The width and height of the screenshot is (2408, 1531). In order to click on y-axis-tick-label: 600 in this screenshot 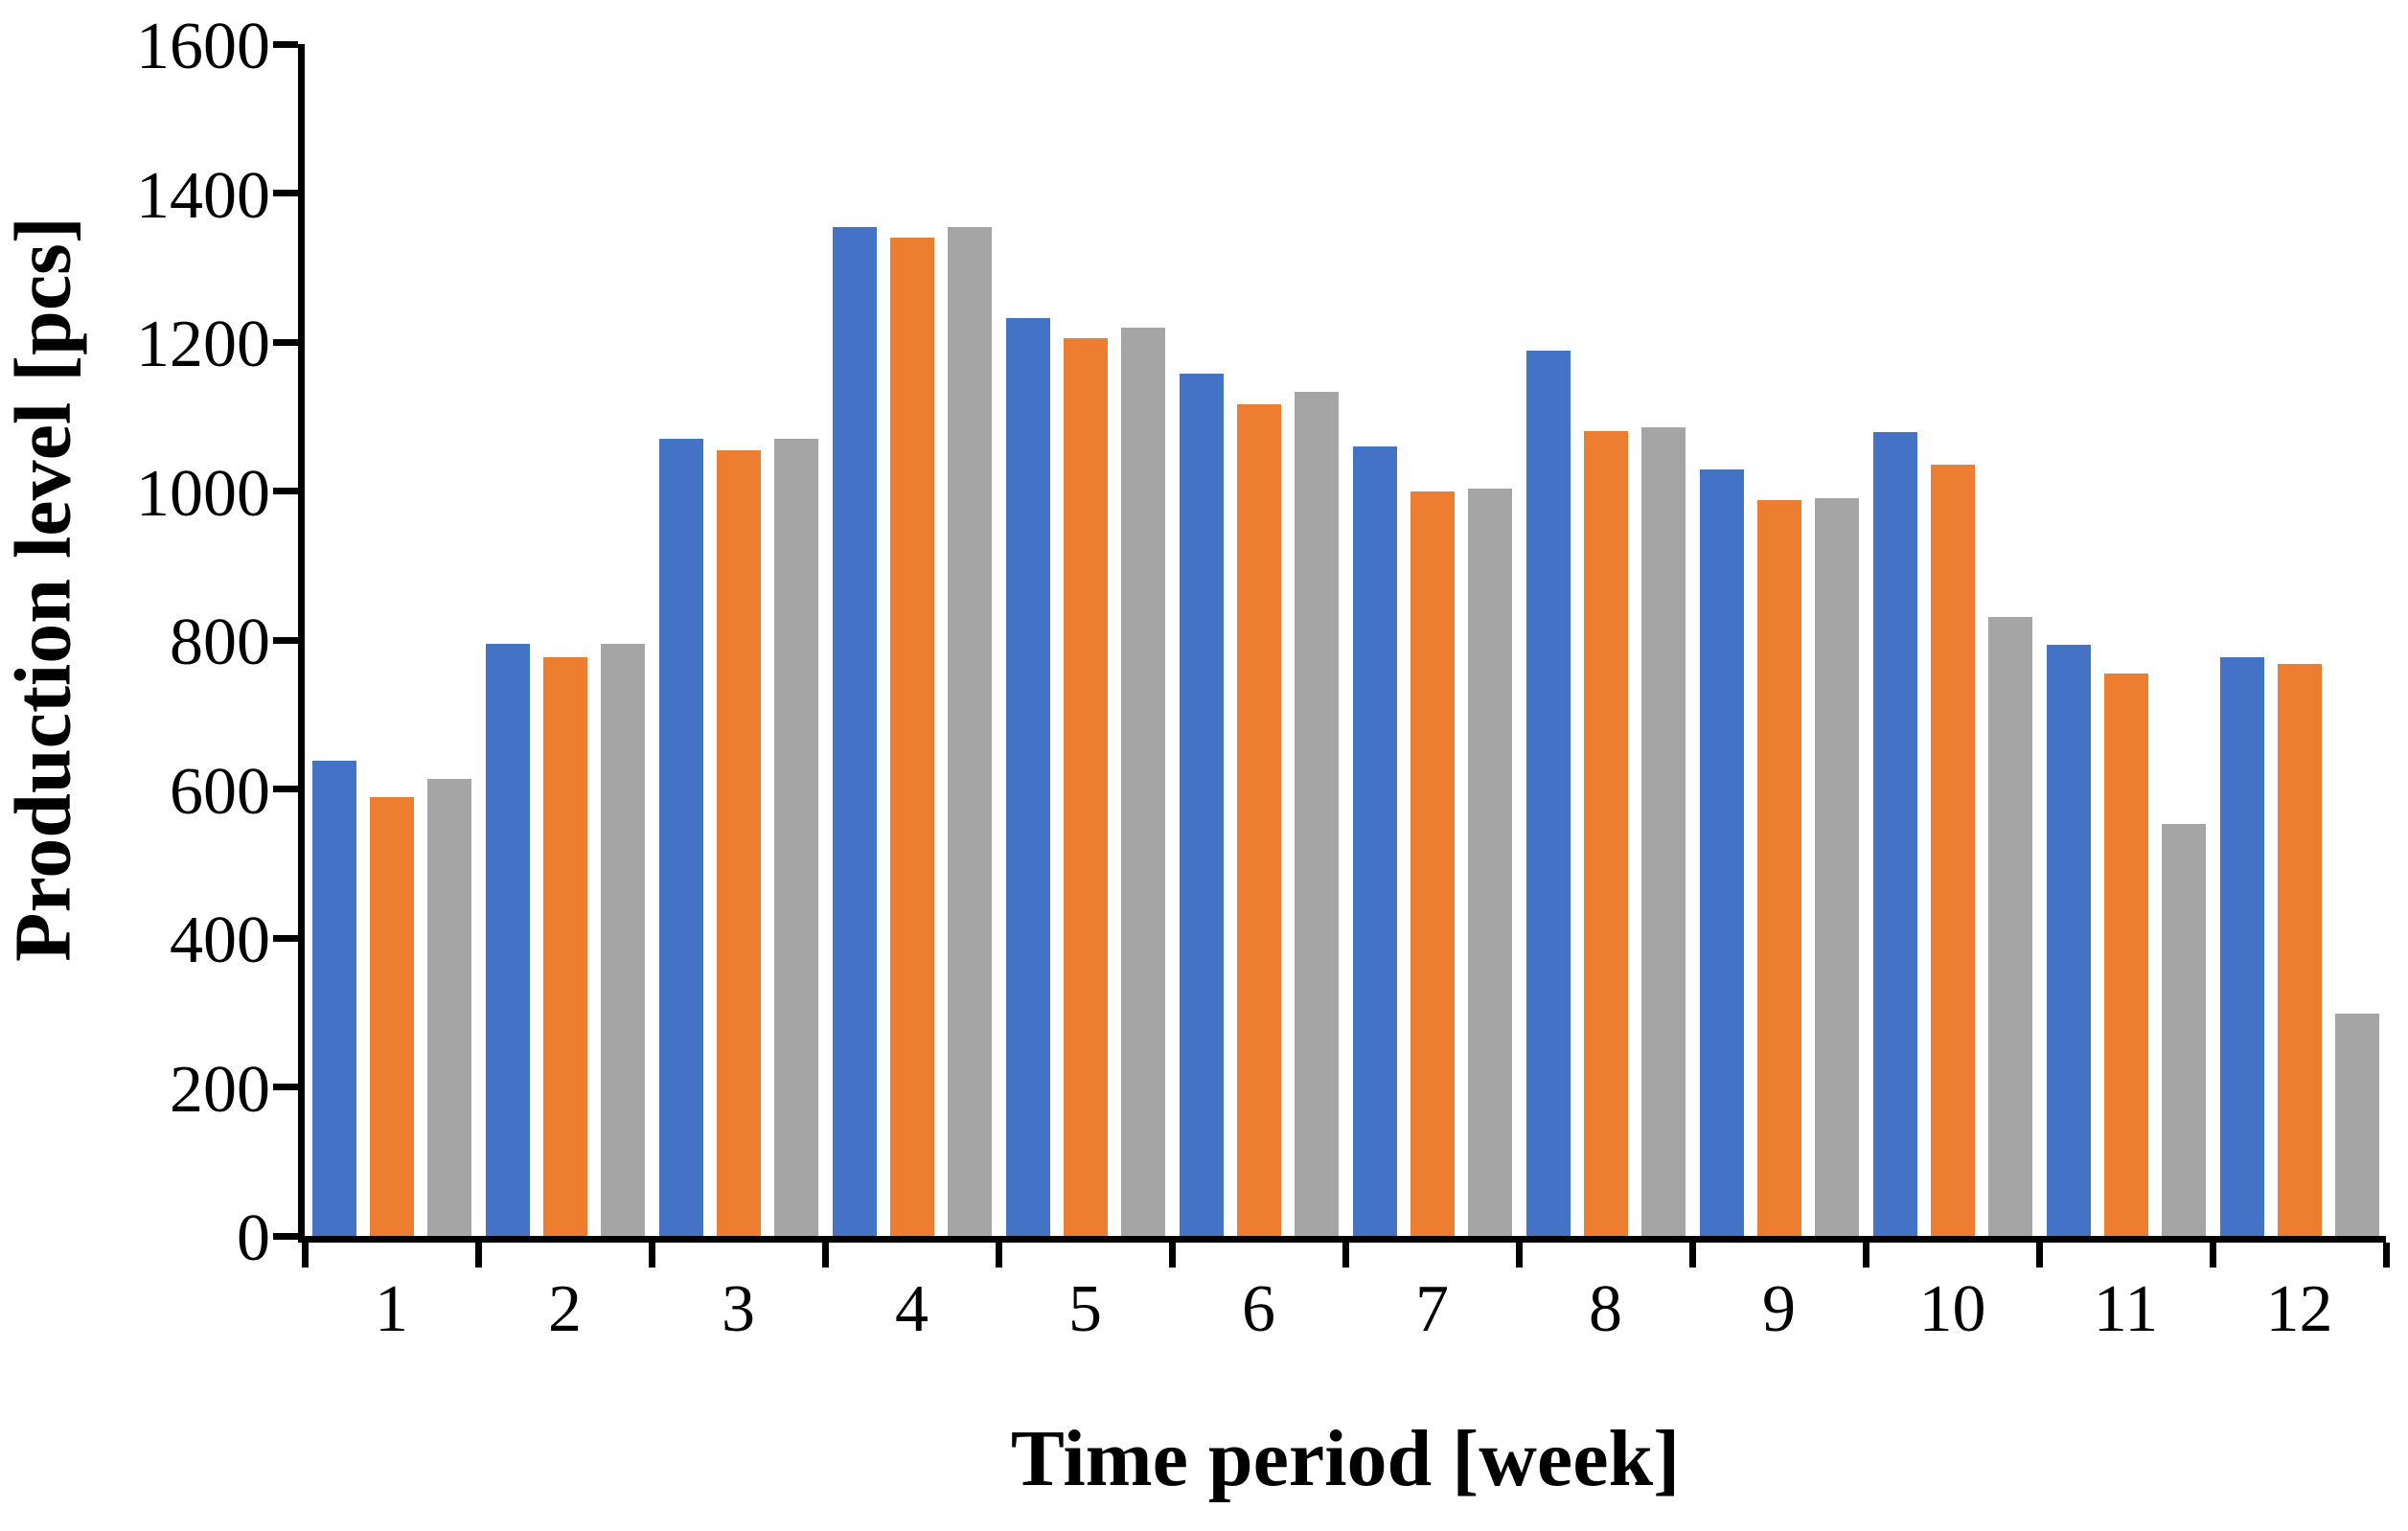, I will do `click(220, 791)`.